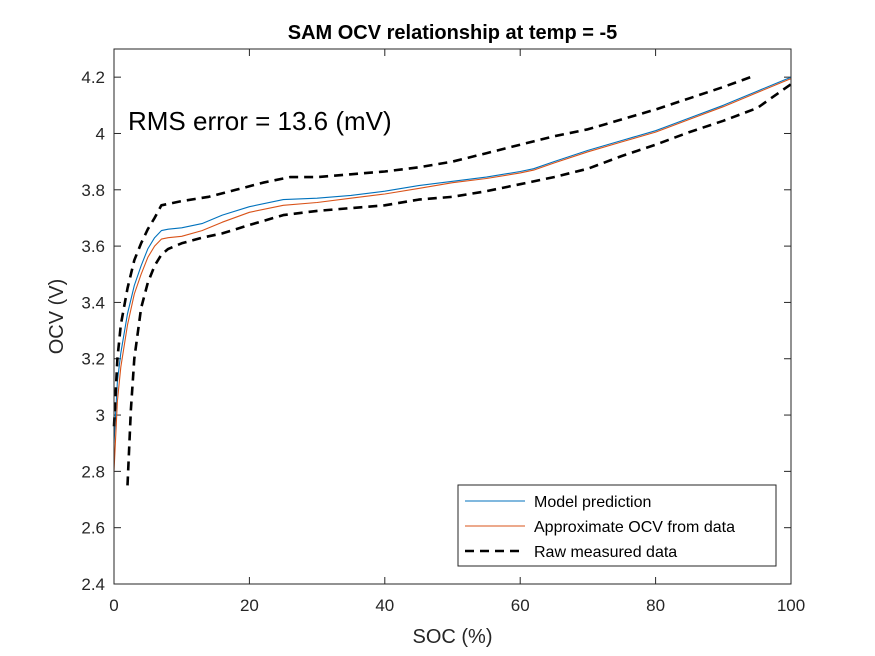  What do you see at coordinates (113, 605) in the screenshot?
I see `x-tick-label: 0` at bounding box center [113, 605].